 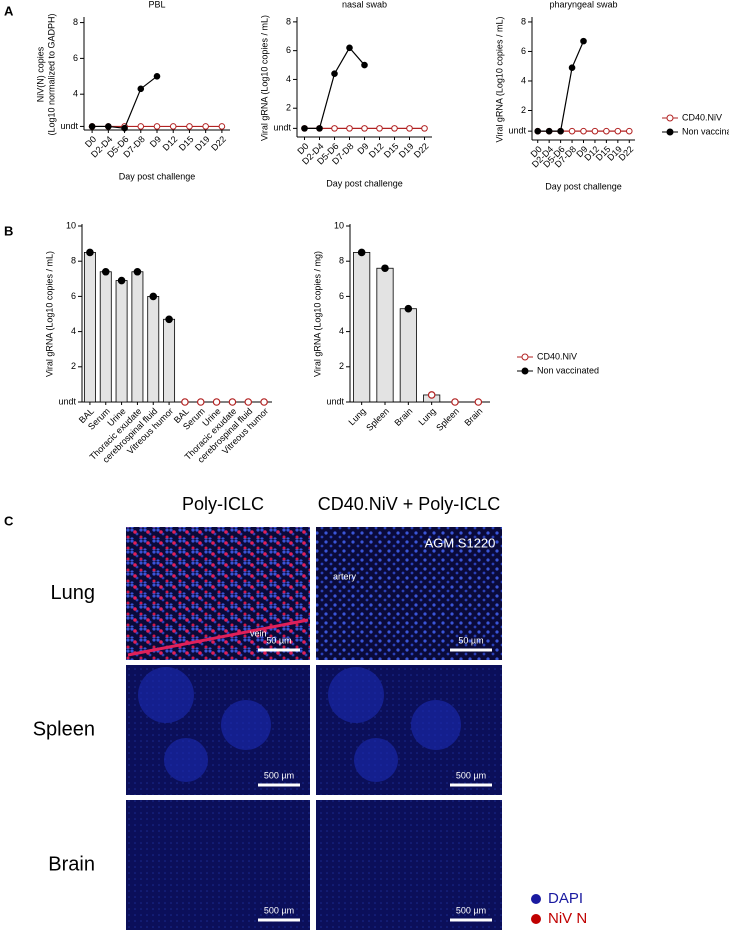 I want to click on scale-bar-label: 500 µm, so click(x=471, y=775).